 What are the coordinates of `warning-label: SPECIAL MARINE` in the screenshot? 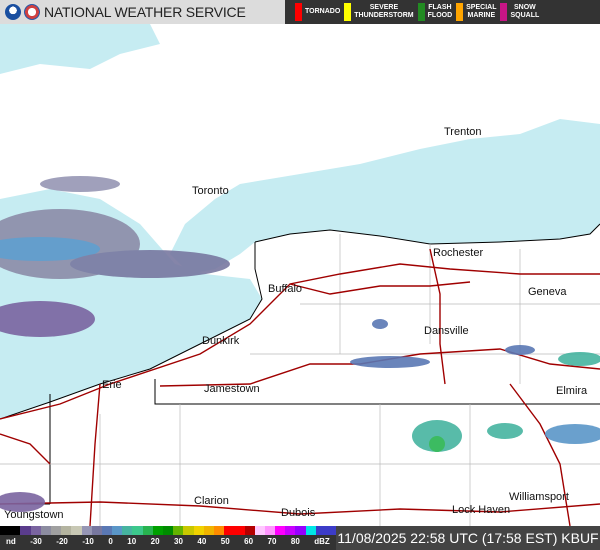 It's located at (481, 11).